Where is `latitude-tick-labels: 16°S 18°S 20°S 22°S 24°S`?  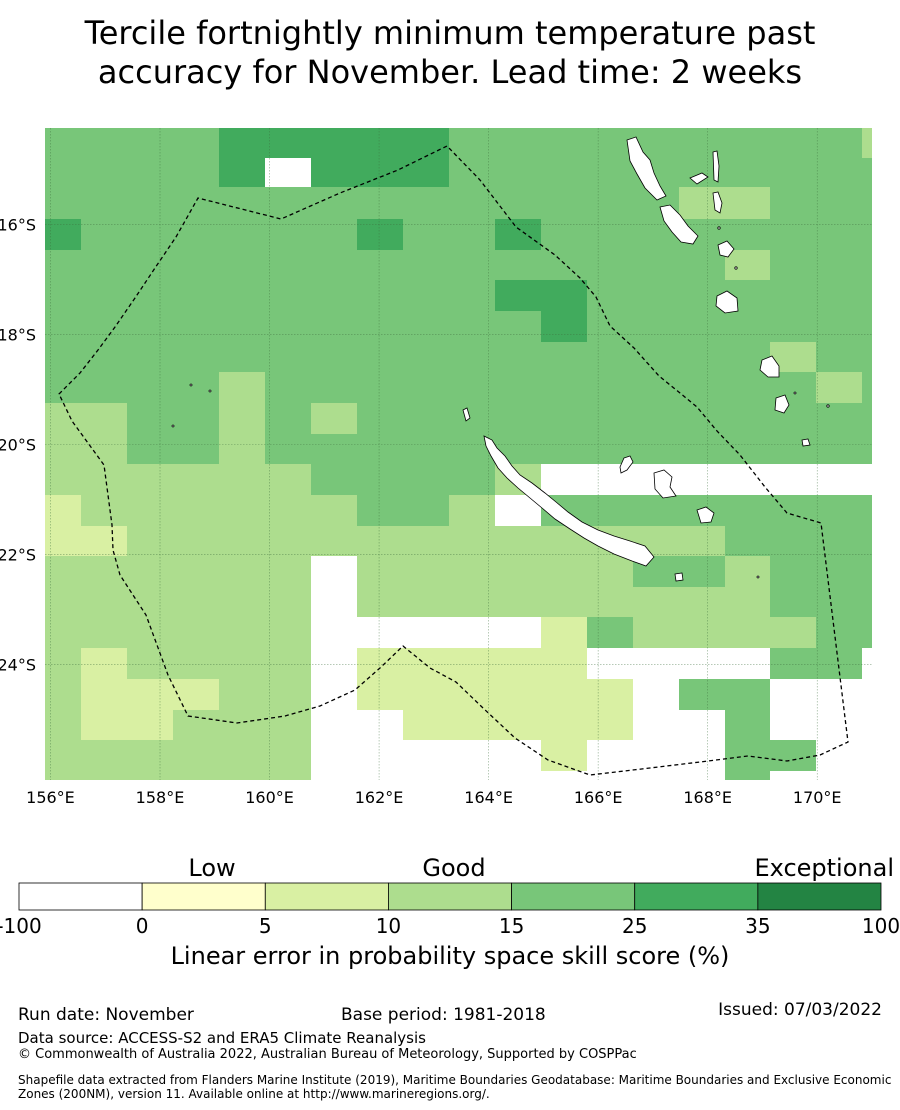
latitude-tick-labels: 16°S 18°S 20°S 22°S 24°S is located at coordinates (18, 444).